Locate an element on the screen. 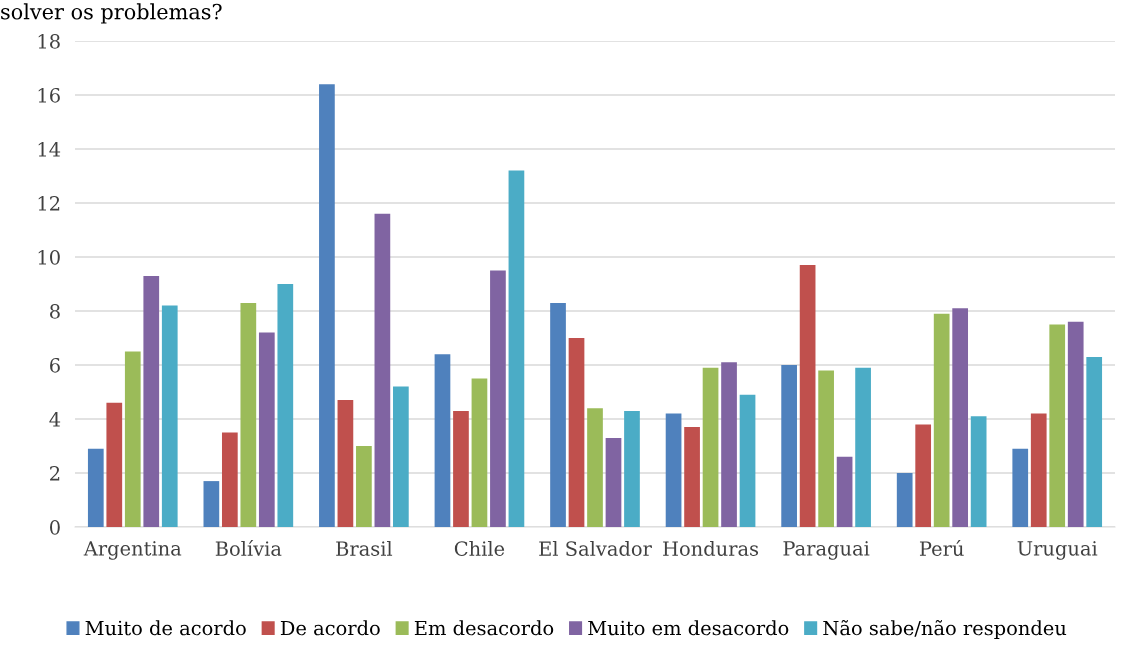  x-tick-label: Chile is located at coordinates (479, 548).